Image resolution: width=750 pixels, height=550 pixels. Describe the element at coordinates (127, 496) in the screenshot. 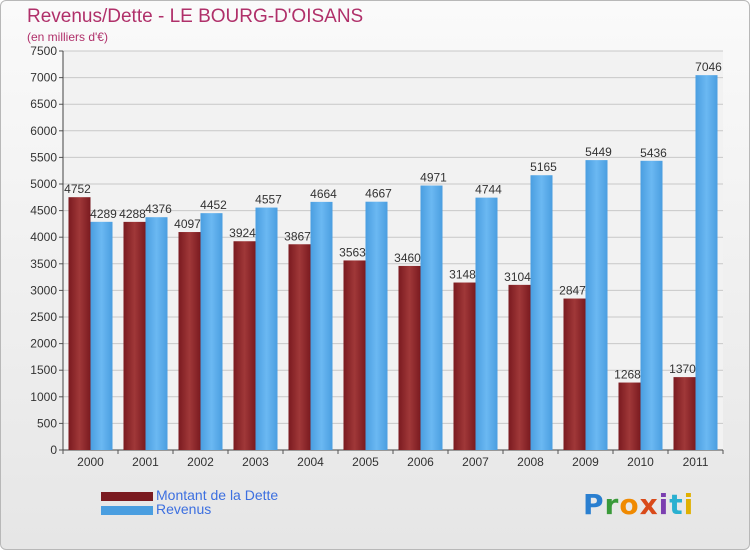

I see `legend-swatch-dette` at that location.